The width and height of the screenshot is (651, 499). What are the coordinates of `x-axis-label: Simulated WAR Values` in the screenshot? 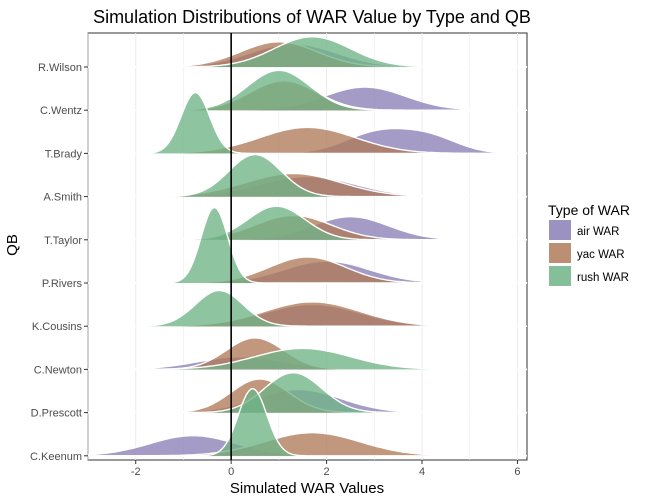 It's located at (307, 488).